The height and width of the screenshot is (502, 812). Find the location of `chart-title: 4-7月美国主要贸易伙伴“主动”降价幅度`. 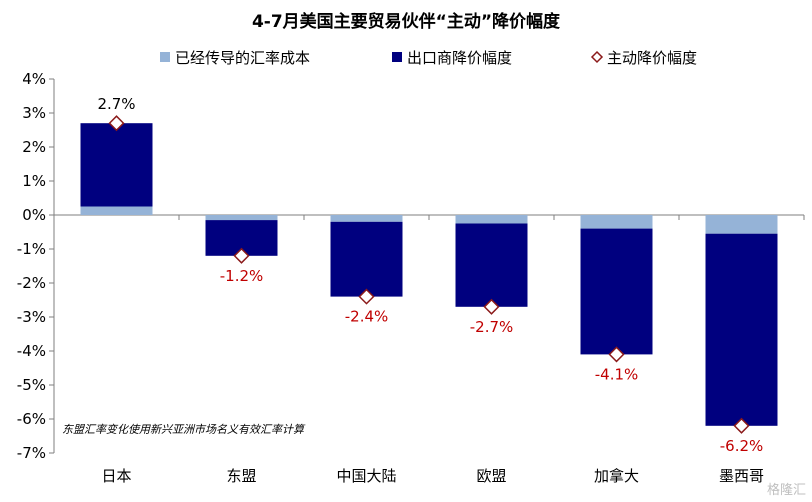

chart-title: 4-7月美国主要贸易伙伴“主动”降价幅度 is located at coordinates (406, 21).